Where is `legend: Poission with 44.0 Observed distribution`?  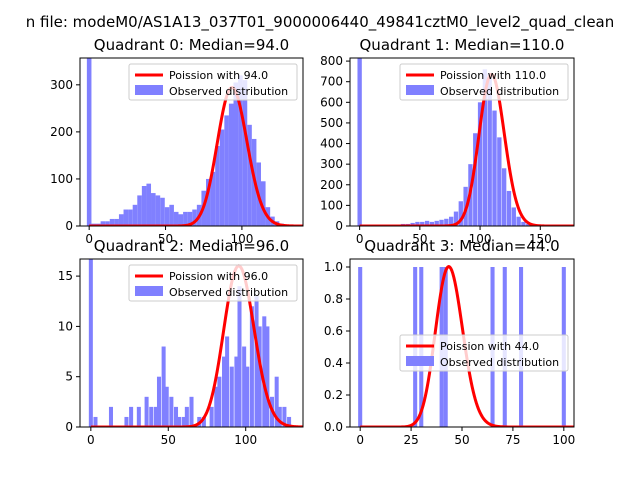
legend: Poission with 44.0 Observed distribution is located at coordinates (484, 353).